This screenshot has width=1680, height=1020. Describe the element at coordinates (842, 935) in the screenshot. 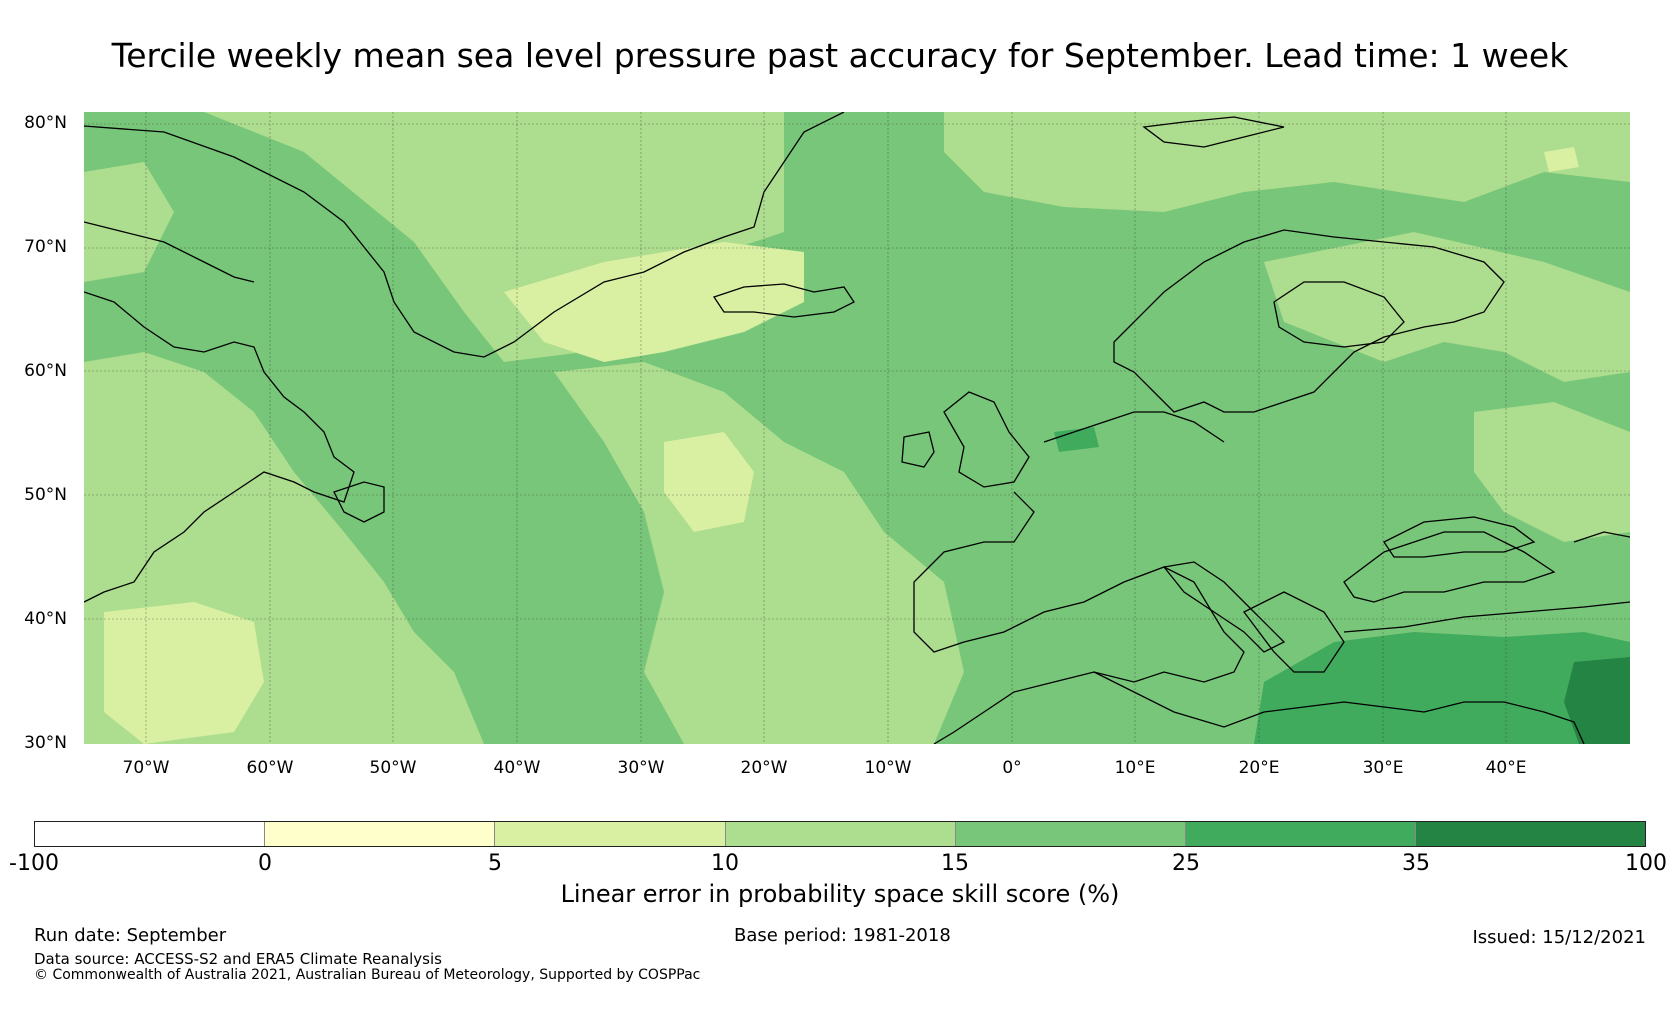

I see `base-period: Base period: 1981-2018` at that location.